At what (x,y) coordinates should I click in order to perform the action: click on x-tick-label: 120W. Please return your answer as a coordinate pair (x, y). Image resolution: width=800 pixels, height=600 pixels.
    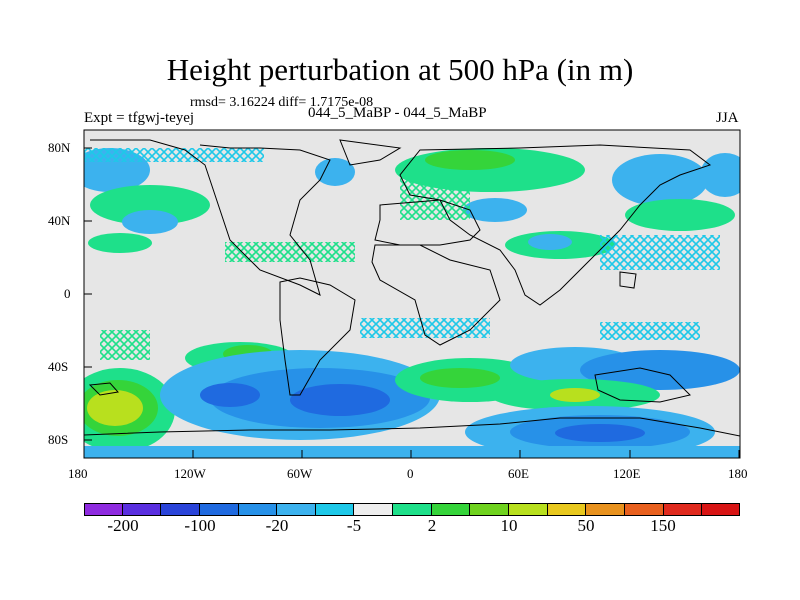
    Looking at the image, I should click on (190, 473).